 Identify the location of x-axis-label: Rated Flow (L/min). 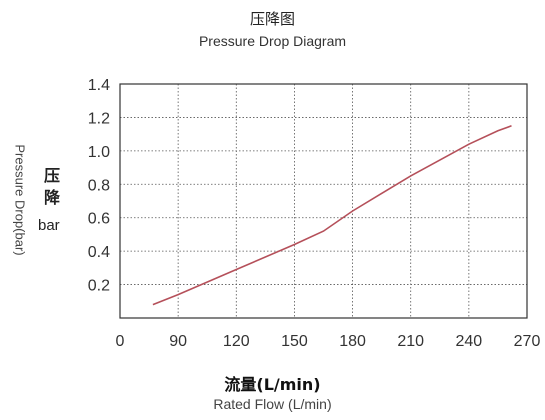
(272, 404).